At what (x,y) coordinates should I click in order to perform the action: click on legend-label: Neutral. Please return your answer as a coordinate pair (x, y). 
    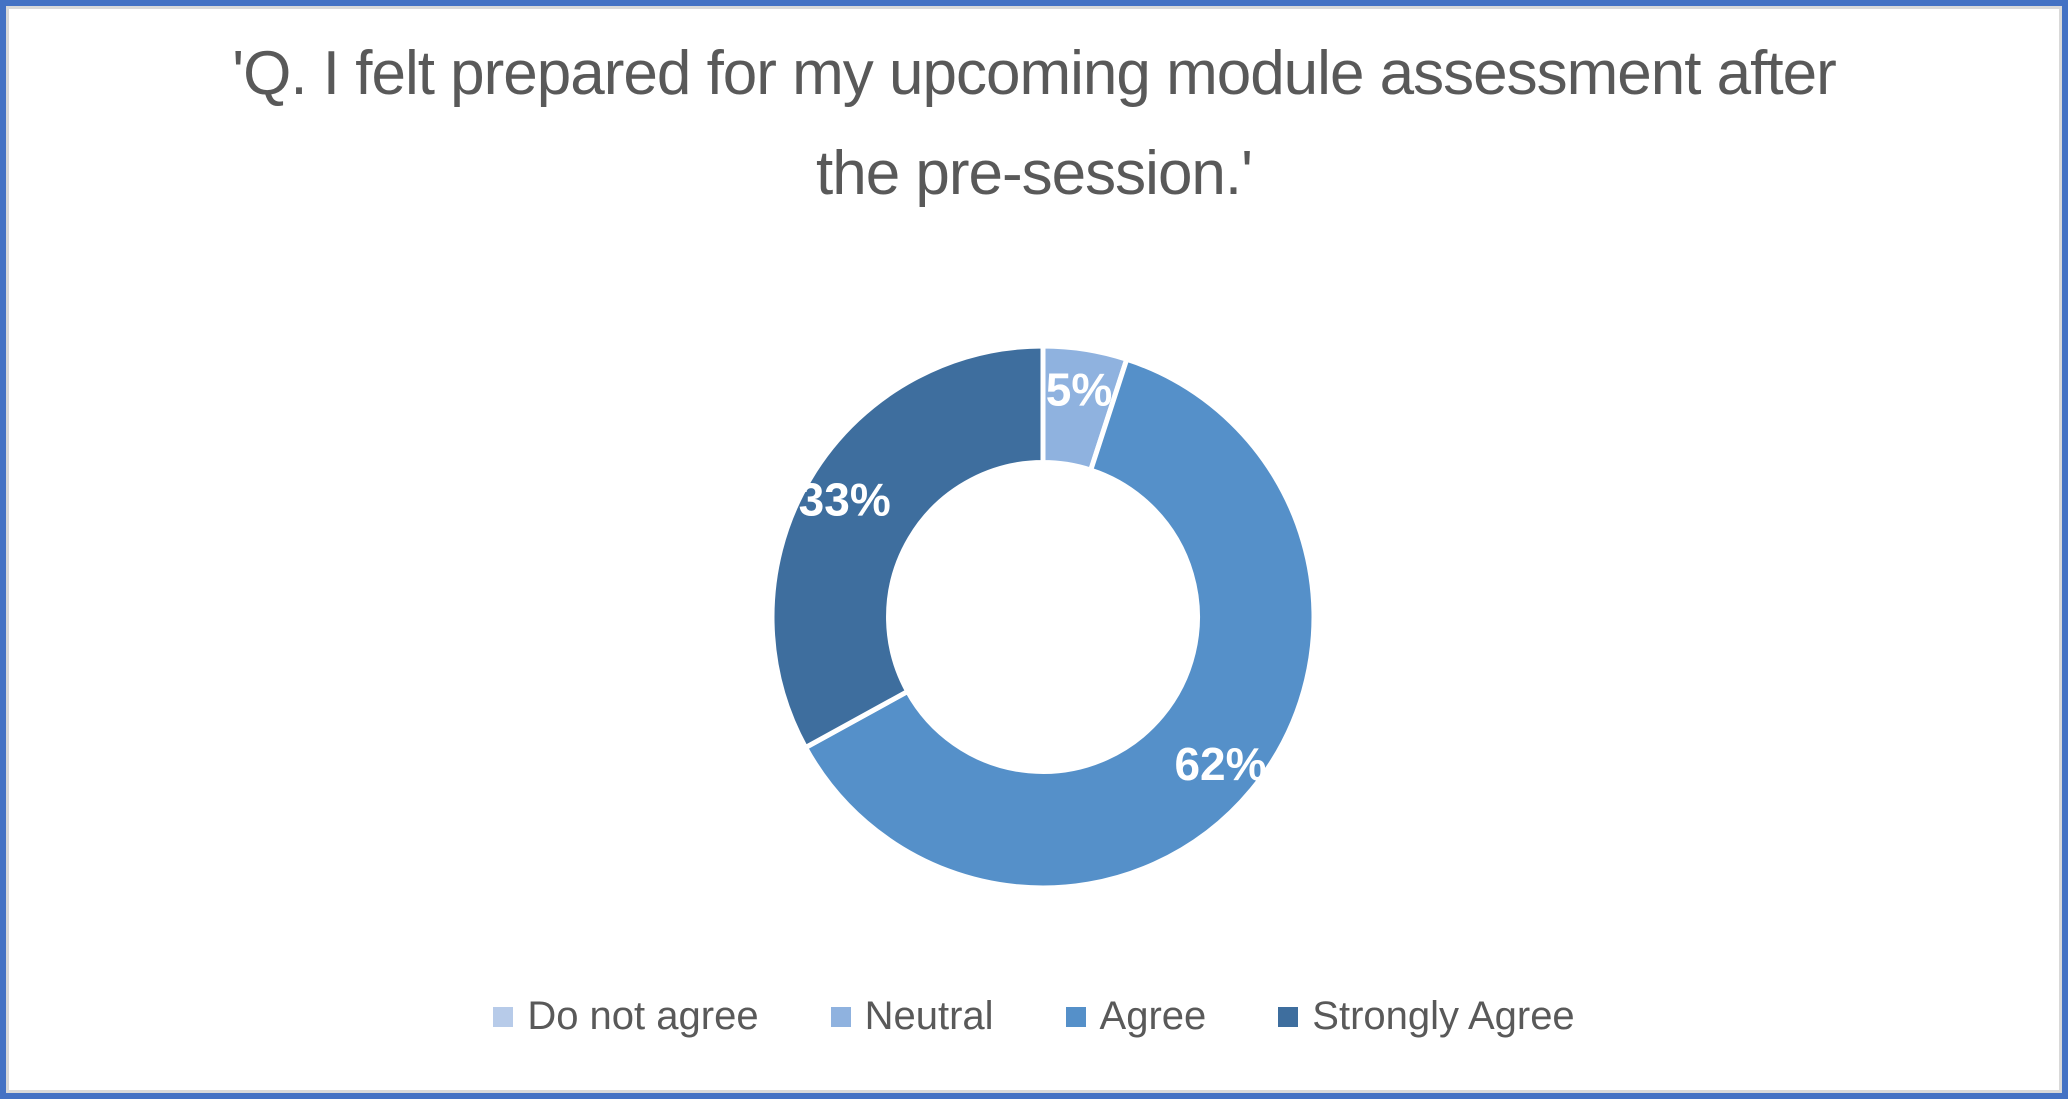
    Looking at the image, I should click on (929, 1016).